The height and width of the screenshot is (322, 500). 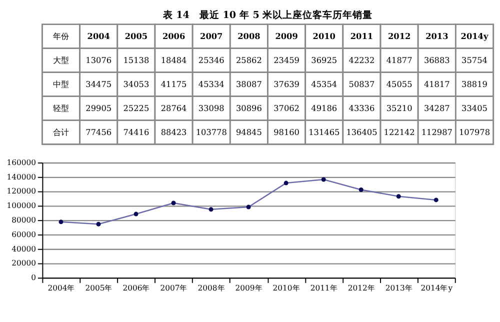 I want to click on data-label: 18484, so click(x=173, y=60).